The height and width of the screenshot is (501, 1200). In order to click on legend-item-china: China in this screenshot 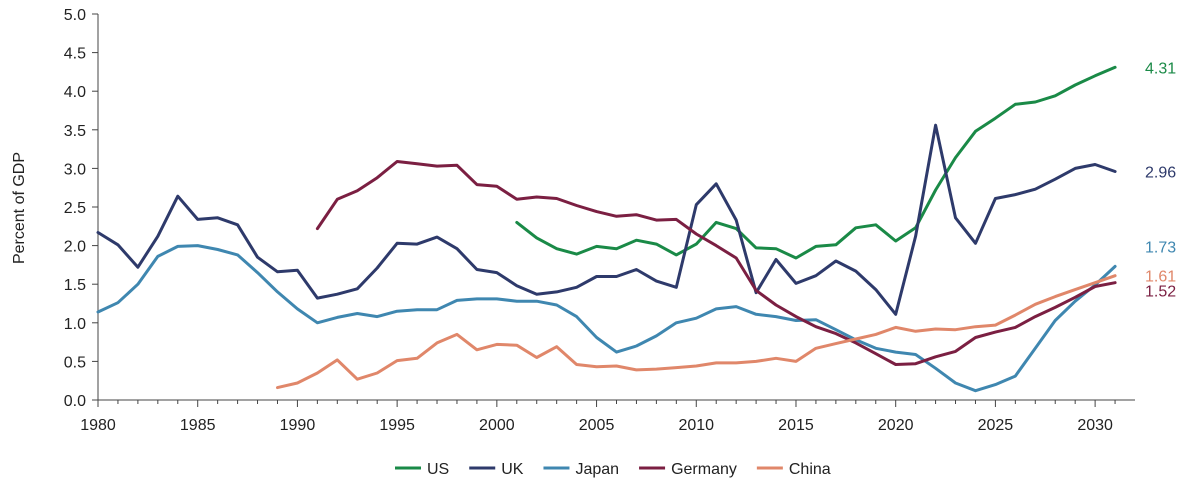, I will do `click(793, 469)`.